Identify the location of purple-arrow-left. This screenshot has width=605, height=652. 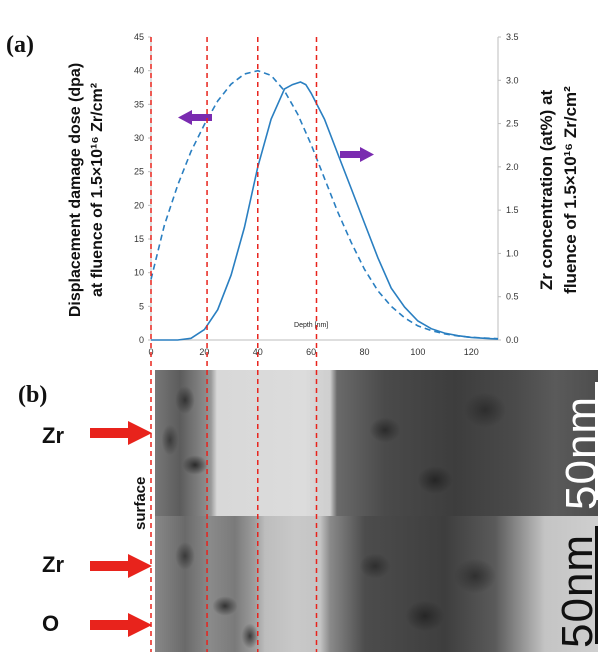
(195, 117).